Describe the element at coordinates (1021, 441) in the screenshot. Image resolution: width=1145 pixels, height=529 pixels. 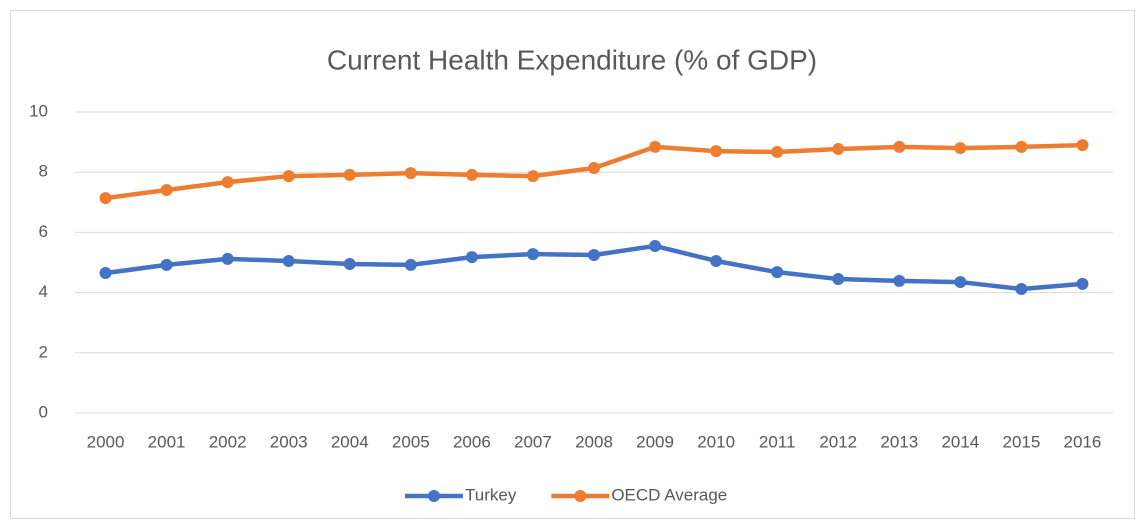
I see `x-tick-label: 2015` at that location.